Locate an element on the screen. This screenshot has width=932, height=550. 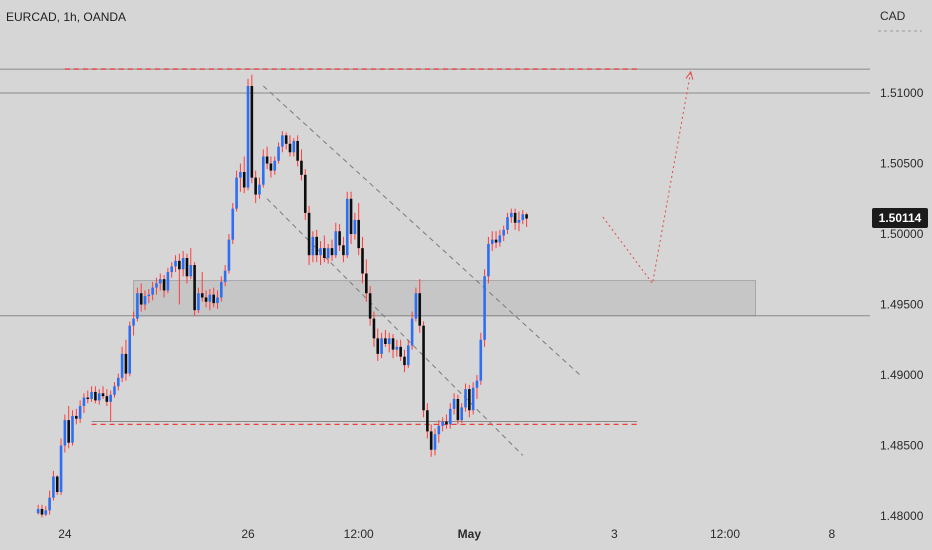
price-tick-label: 1.50000 is located at coordinates (902, 234).